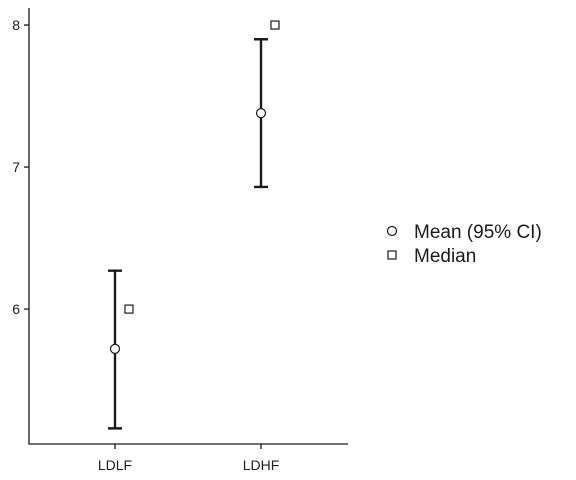 Image resolution: width=576 pixels, height=480 pixels. Describe the element at coordinates (392, 255) in the screenshot. I see `legend-square-icon` at that location.